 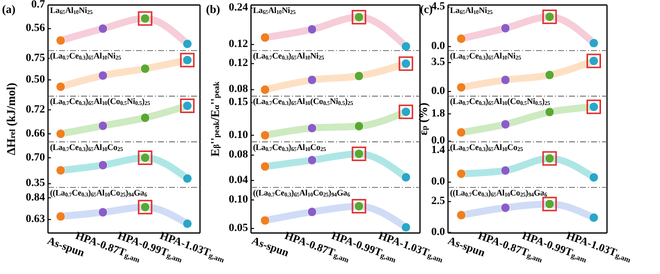 I want to click on y-tick-label: 0.05, so click(x=238, y=228).